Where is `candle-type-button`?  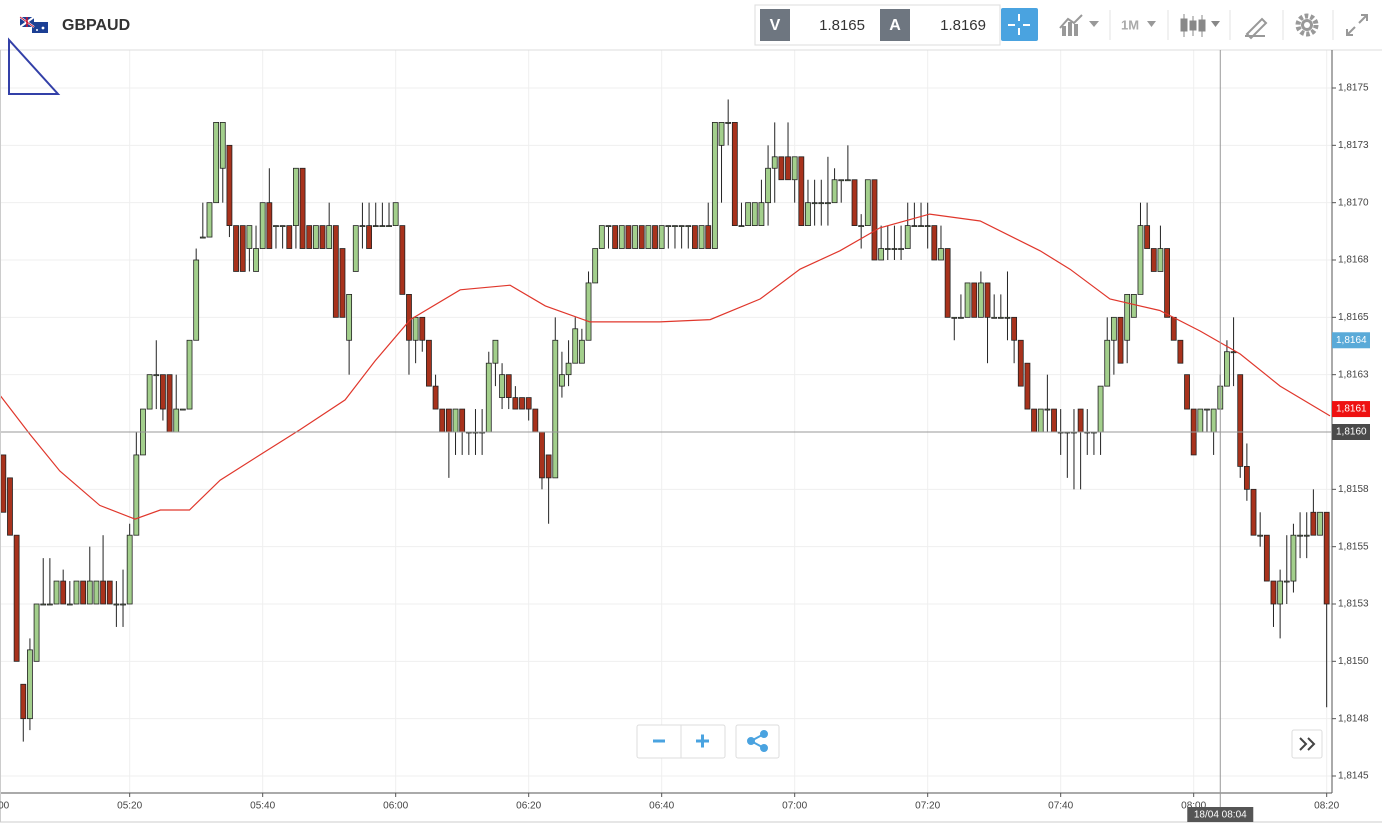 candle-type-button is located at coordinates (1200, 25).